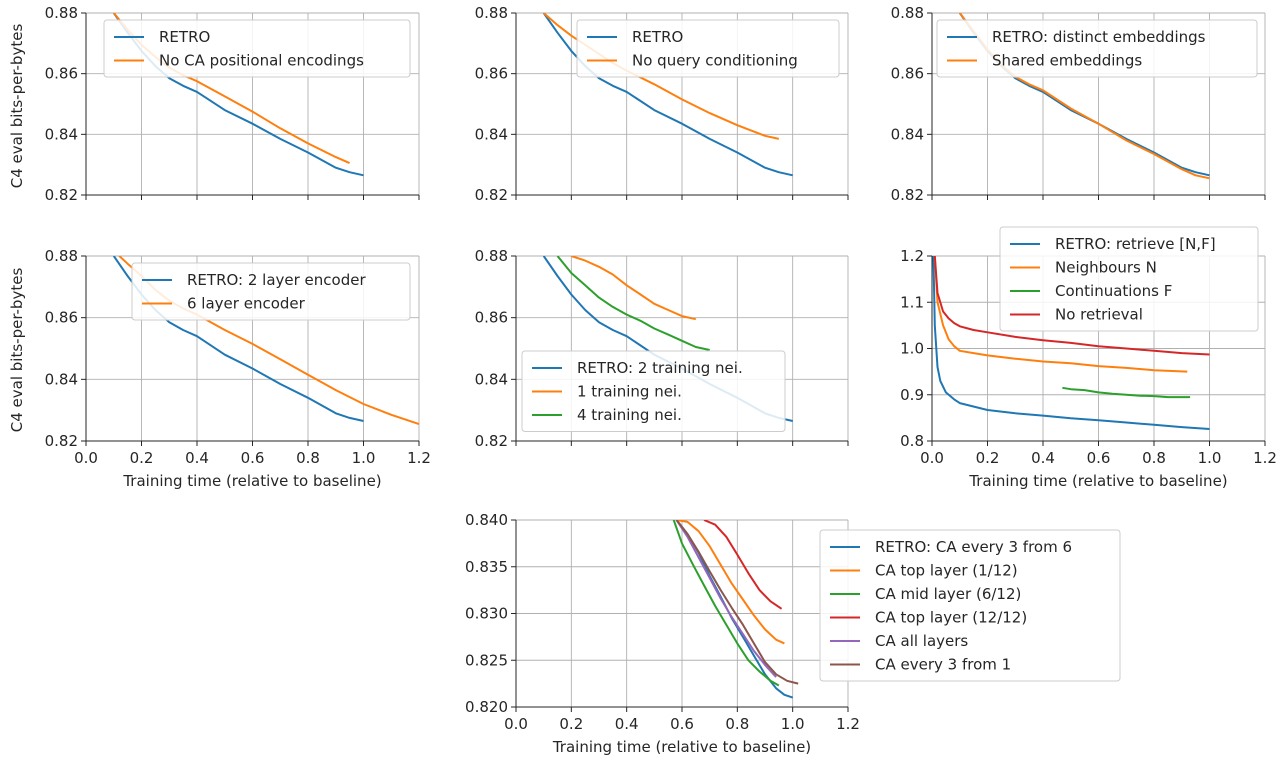 The image size is (1287, 763). What do you see at coordinates (629, 415) in the screenshot?
I see `legend-label: 4 training nei.` at bounding box center [629, 415].